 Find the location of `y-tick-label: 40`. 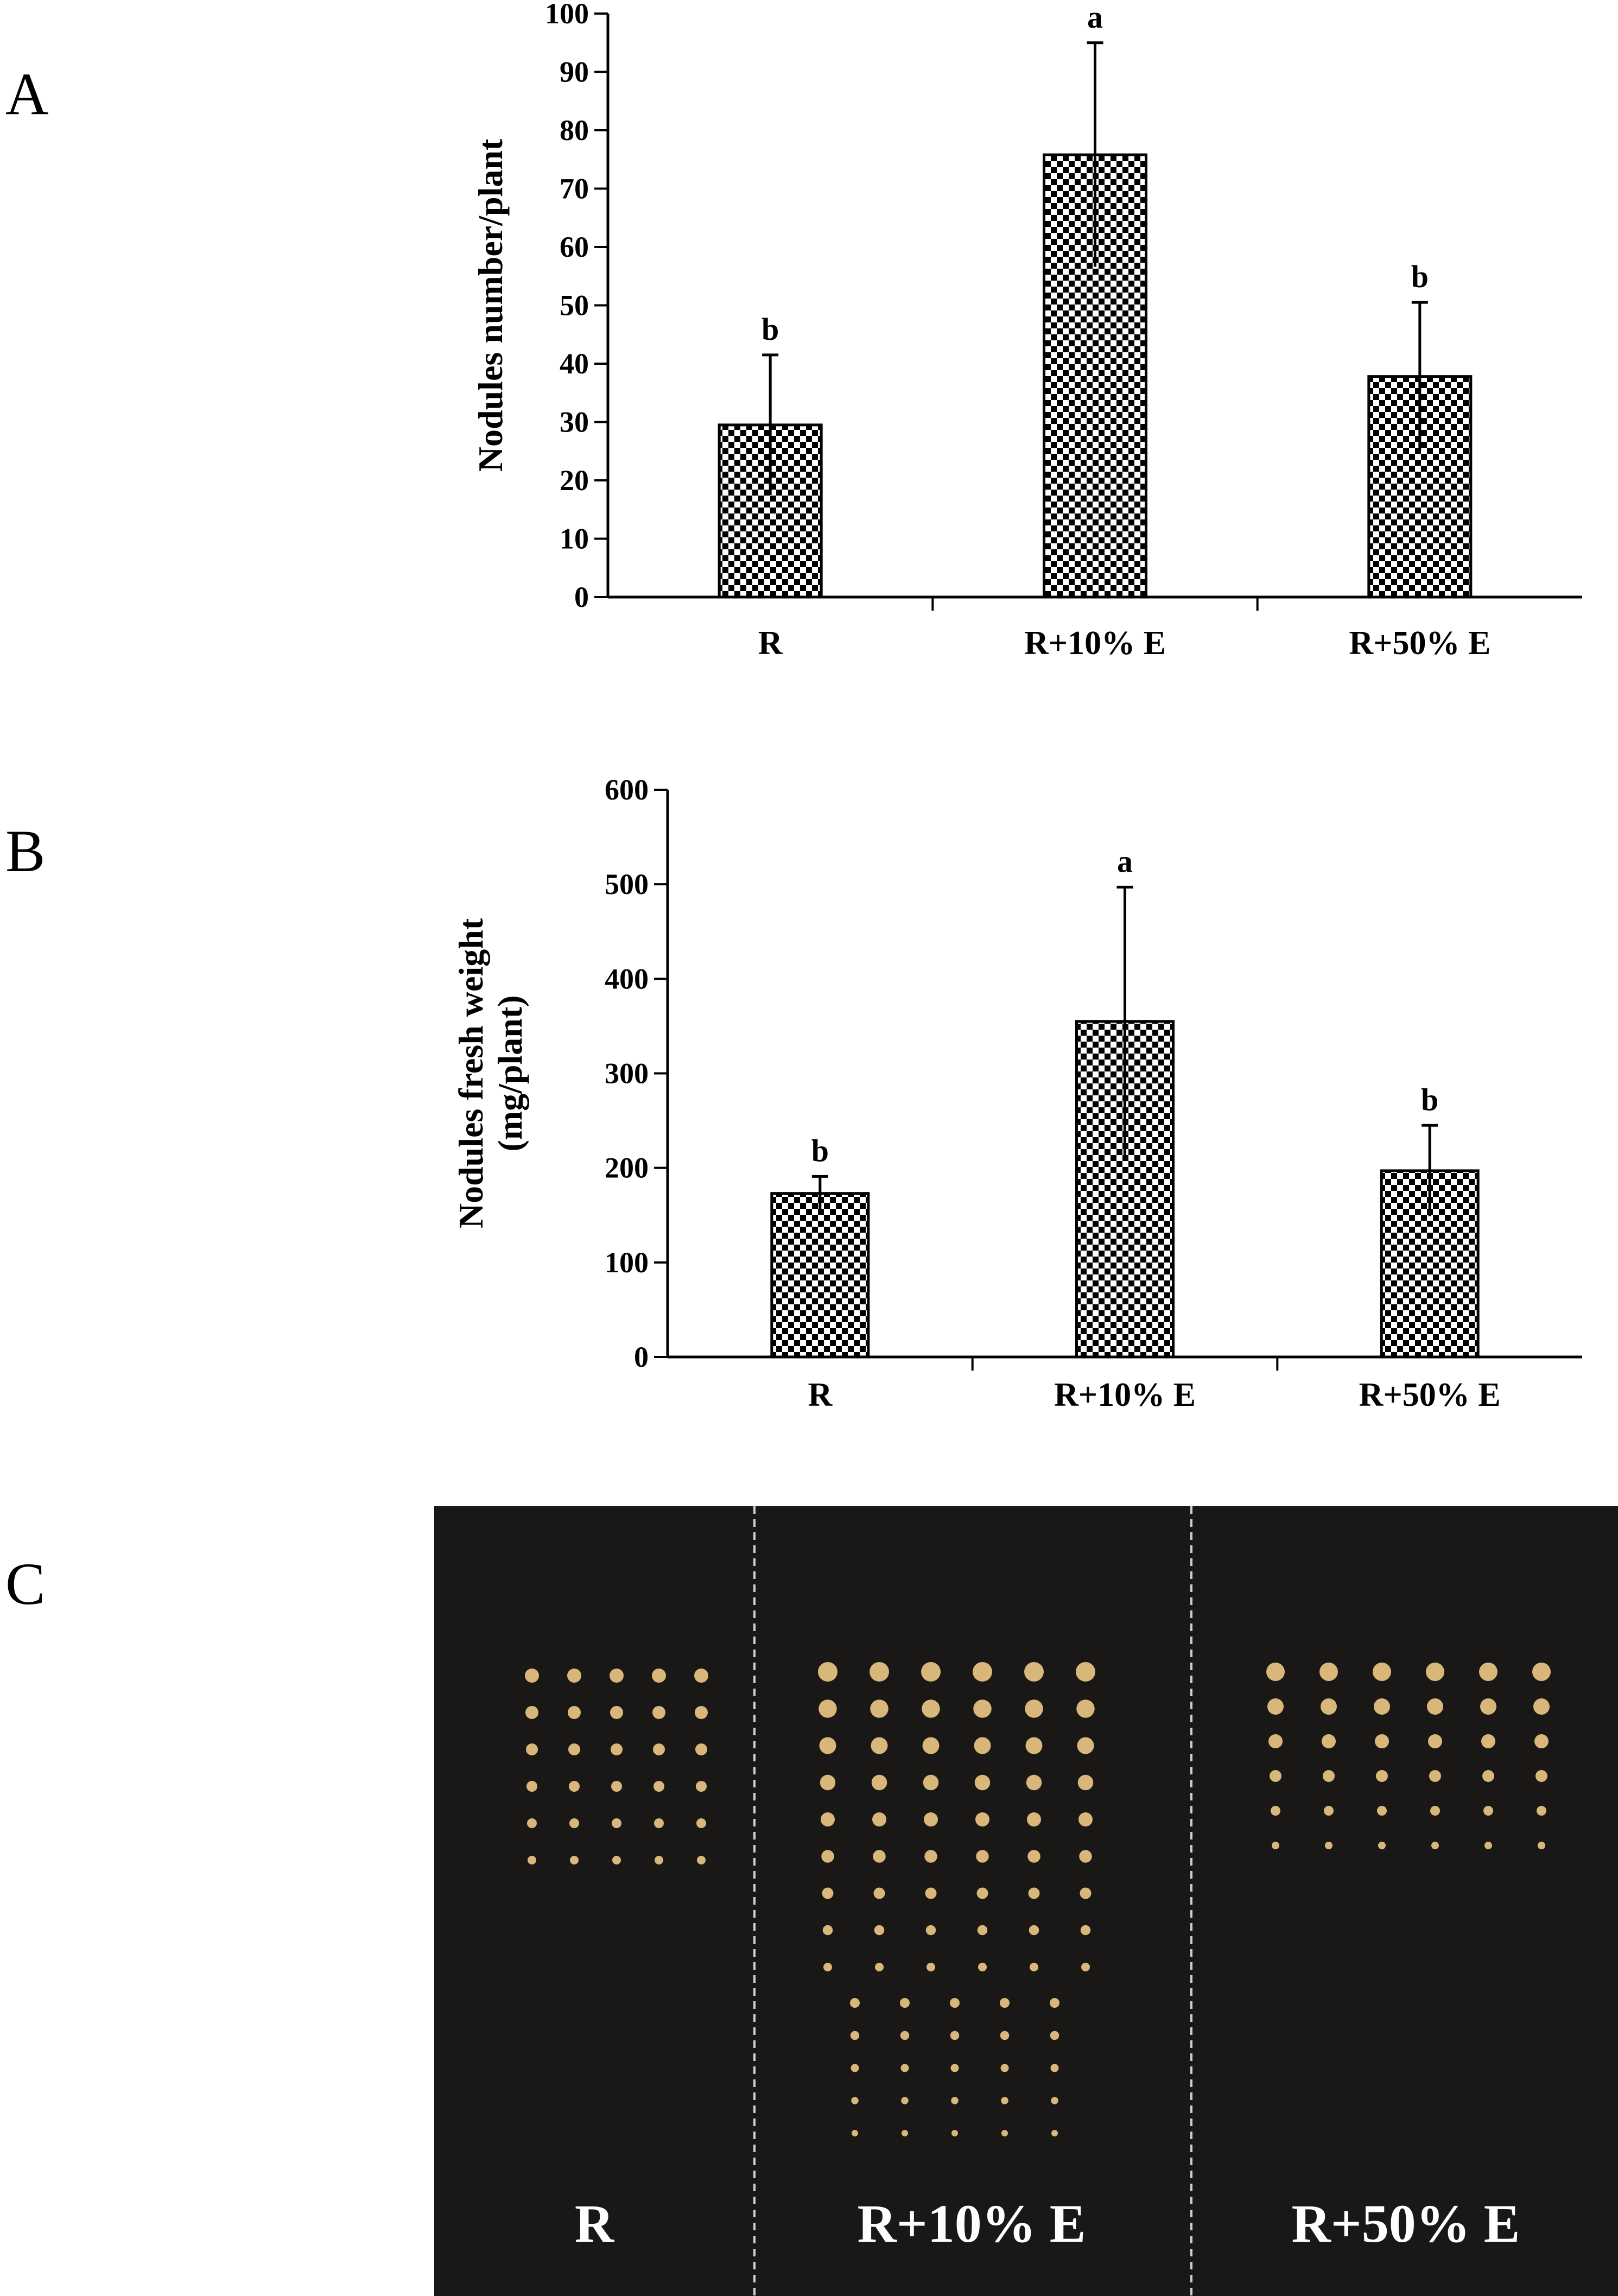

y-tick-label: 40 is located at coordinates (574, 363).